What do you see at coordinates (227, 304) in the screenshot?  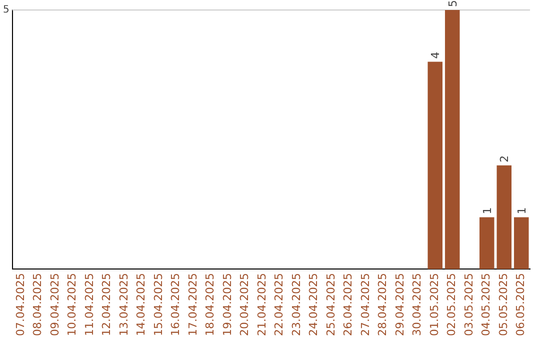 I see `x-tick-label: 19.04.2025` at bounding box center [227, 304].